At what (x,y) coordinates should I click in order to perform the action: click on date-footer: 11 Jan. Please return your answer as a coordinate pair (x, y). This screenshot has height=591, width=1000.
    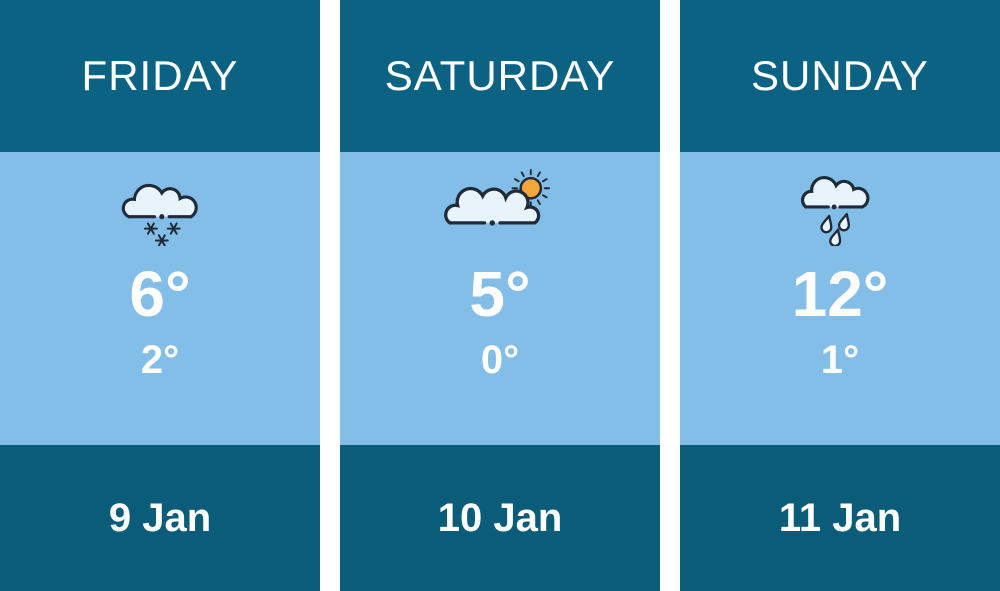
    Looking at the image, I should click on (840, 518).